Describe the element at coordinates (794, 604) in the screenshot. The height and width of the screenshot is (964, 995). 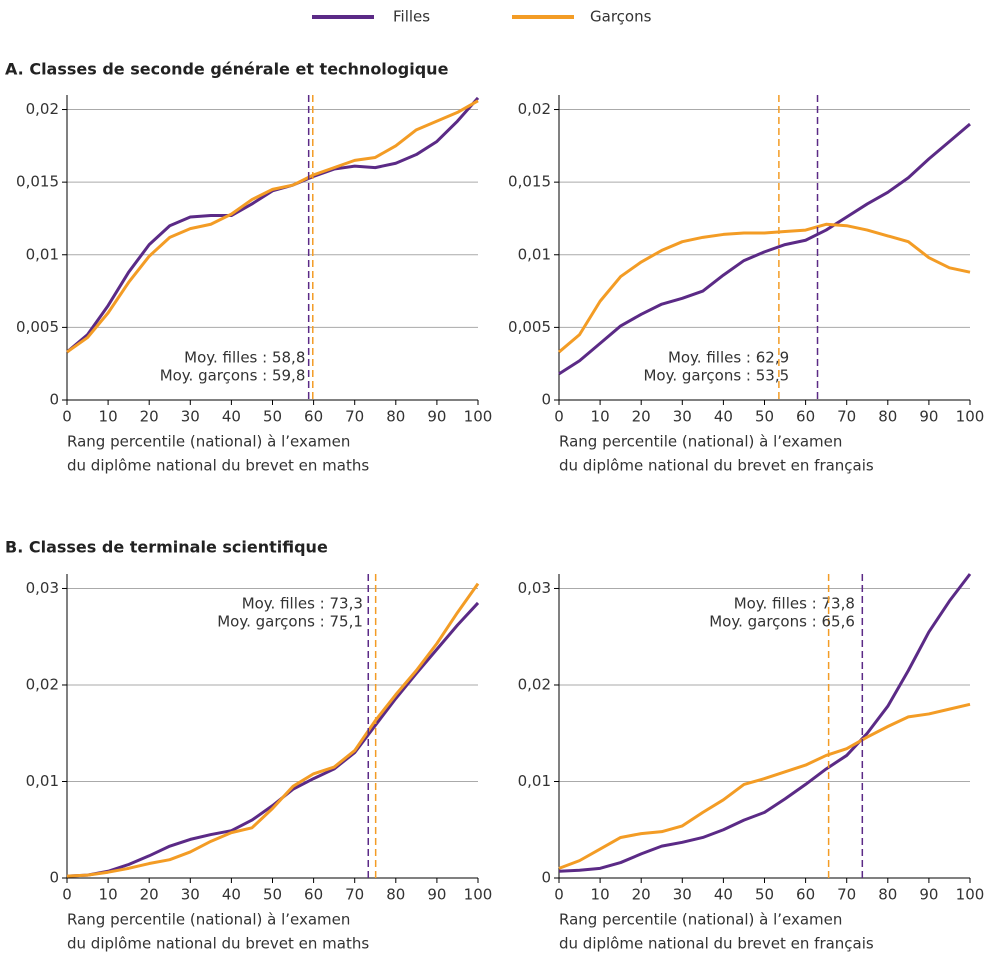
I see `mean-annotation: Moy. filles : 73,8` at that location.